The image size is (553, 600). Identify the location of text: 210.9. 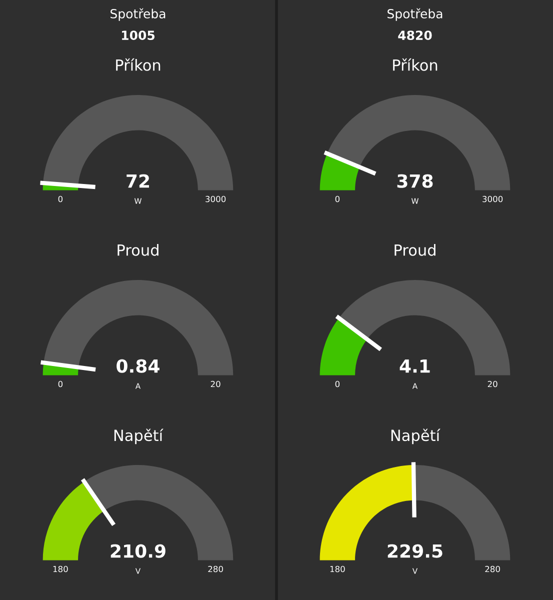
(138, 551).